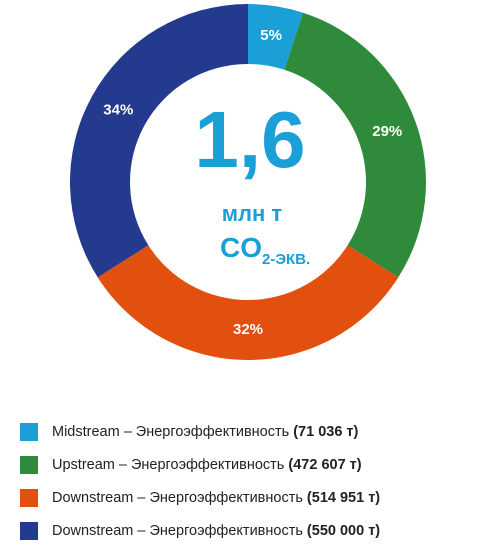 Image resolution: width=497 pixels, height=545 pixels. Describe the element at coordinates (241, 247) in the screenshot. I see `center-unit2-main: CO` at that location.